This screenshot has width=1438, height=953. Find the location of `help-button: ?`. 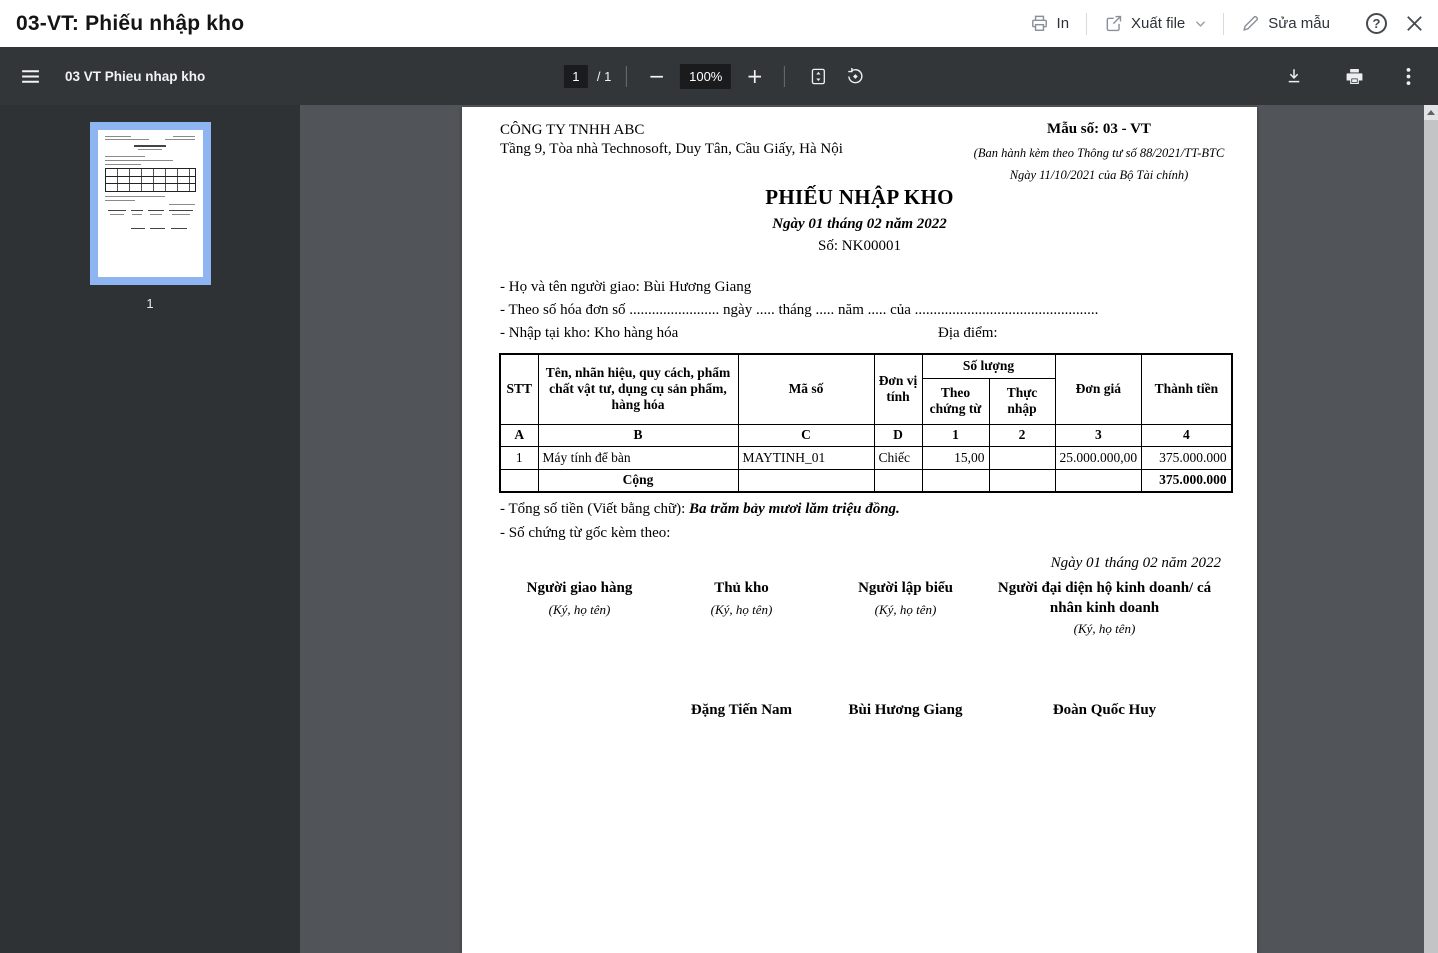

help-button: ? is located at coordinates (1376, 23).